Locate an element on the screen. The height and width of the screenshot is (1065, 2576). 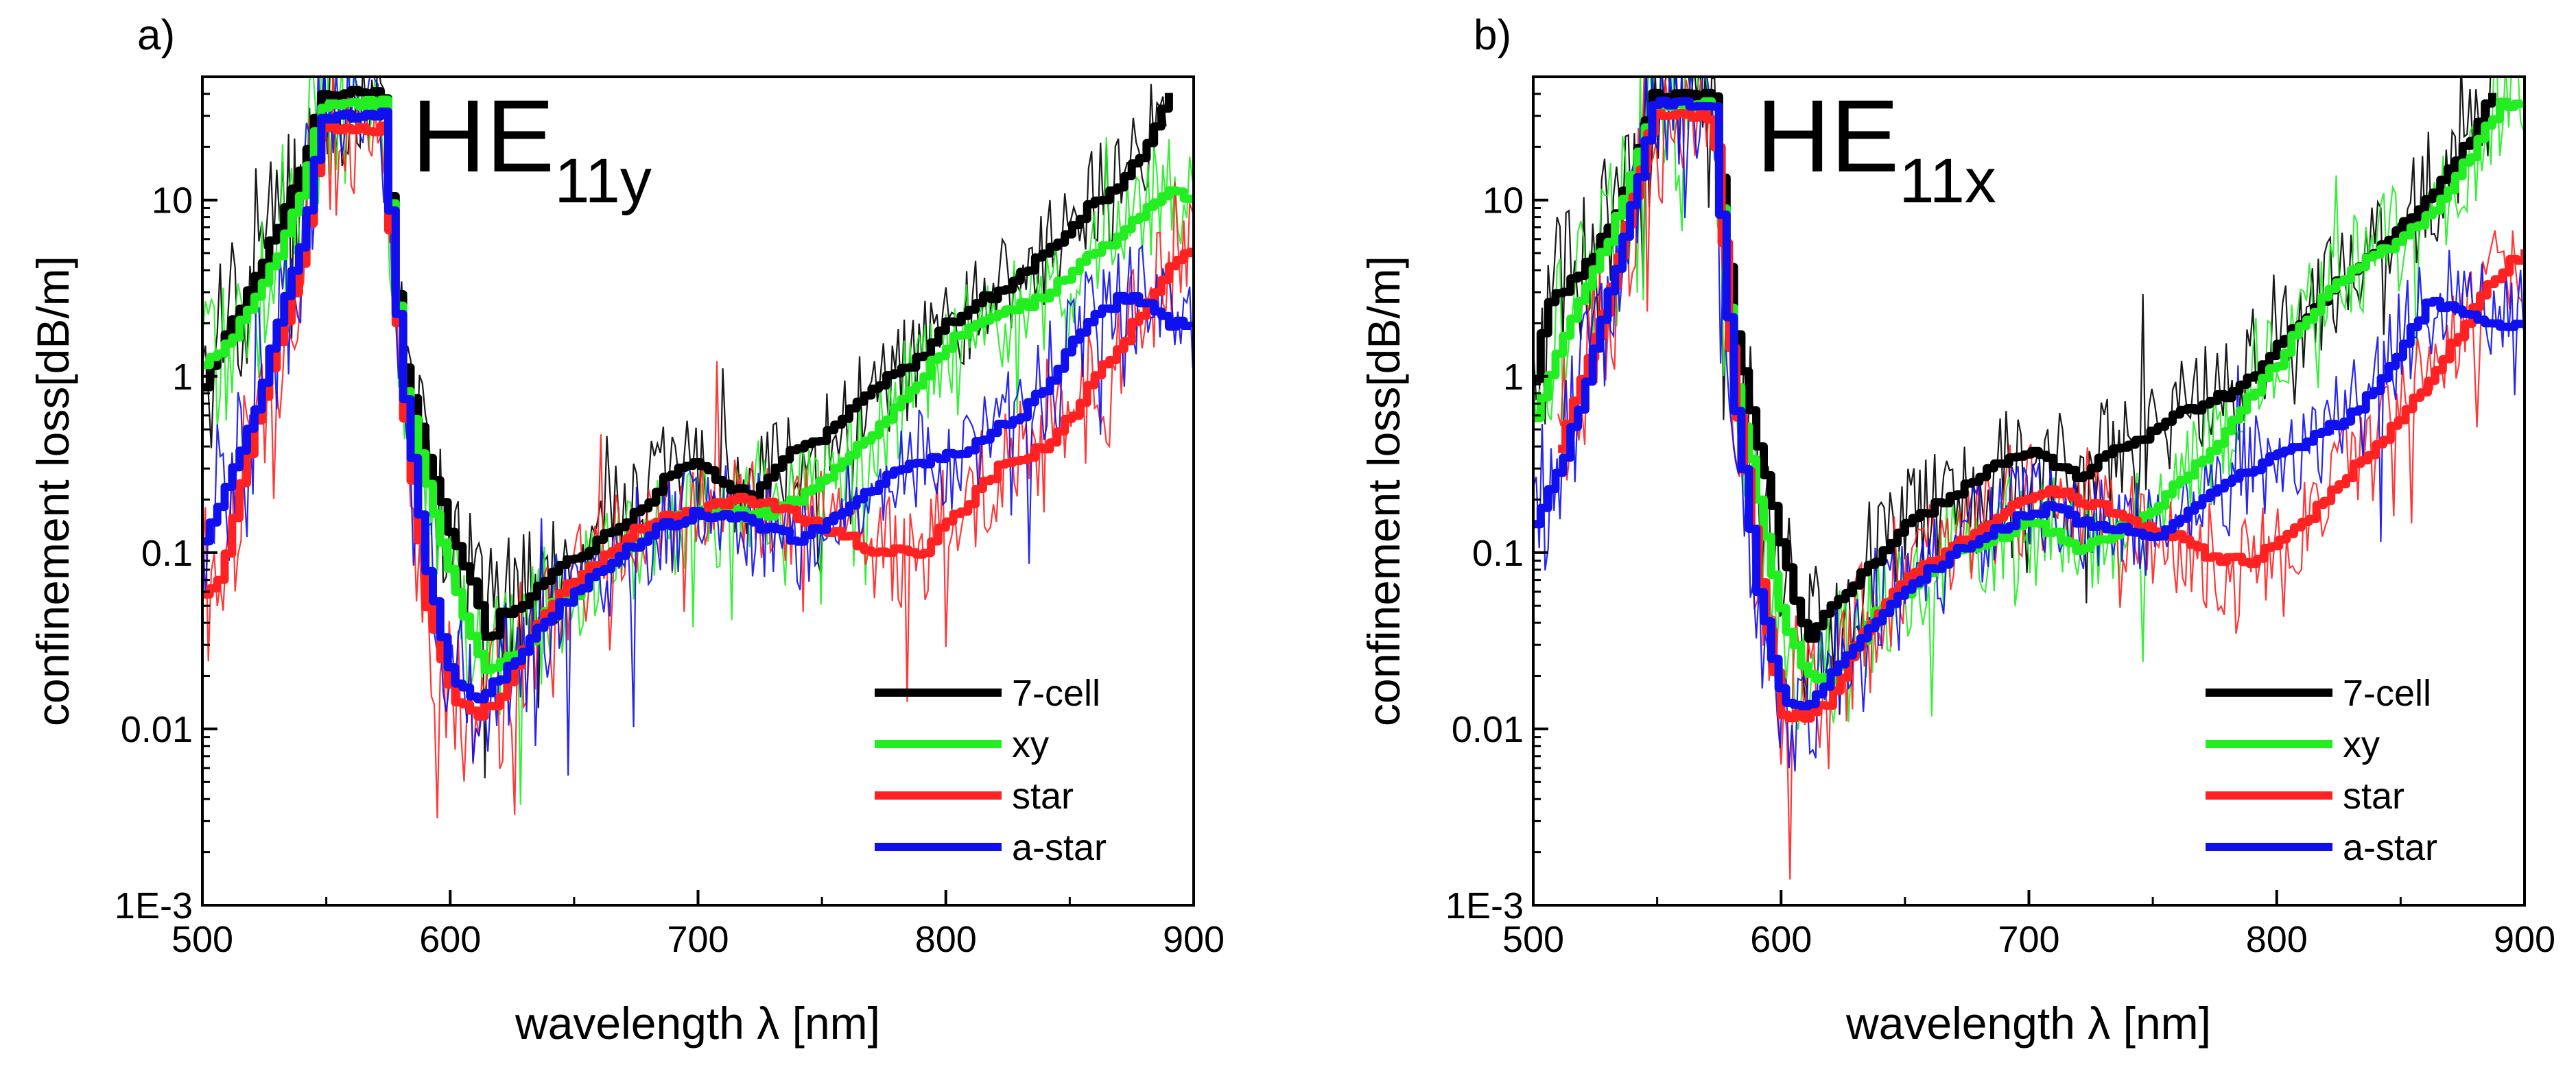
panel-b-mode-label: HE11x is located at coordinates (1876, 147).